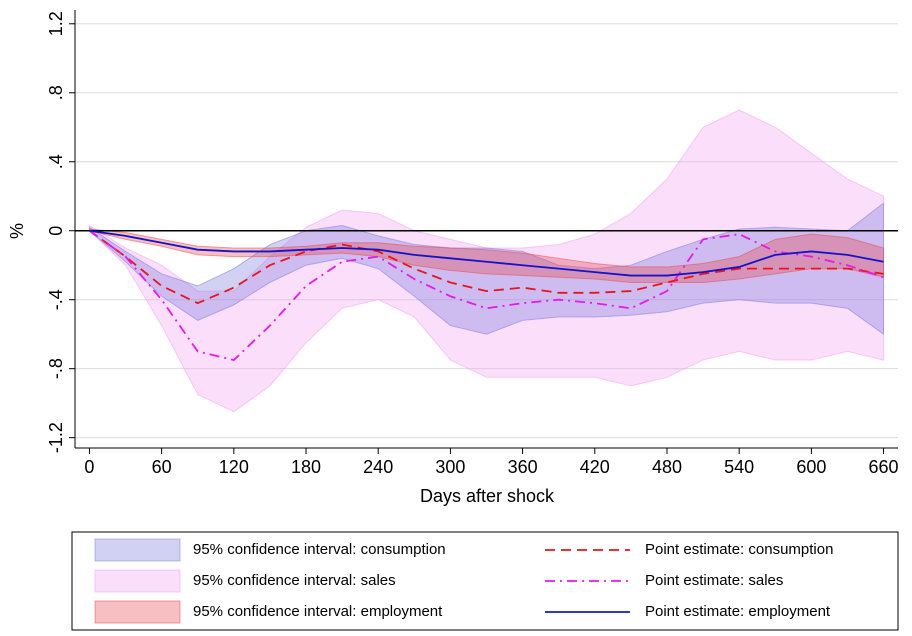 The height and width of the screenshot is (636, 912). What do you see at coordinates (56, 368) in the screenshot?
I see `y-tick-label: -.8` at bounding box center [56, 368].